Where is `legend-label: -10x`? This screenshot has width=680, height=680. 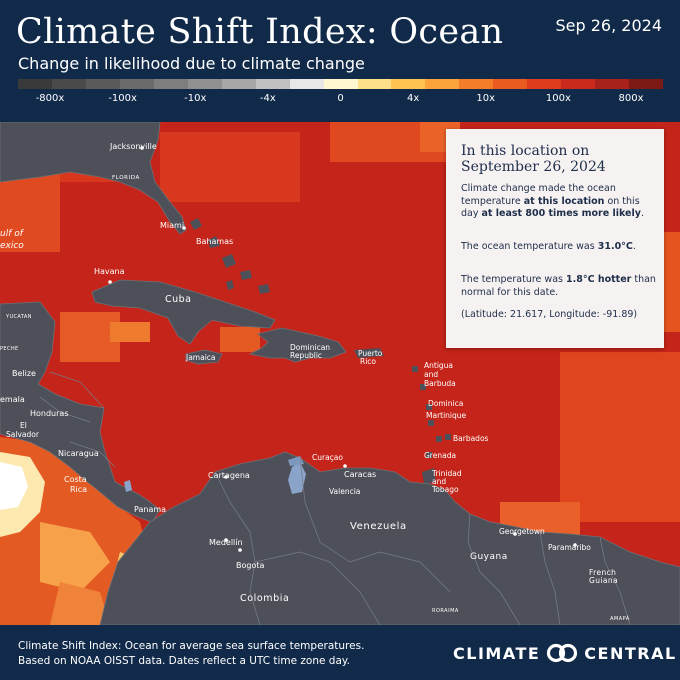
legend-label: -10x is located at coordinates (195, 98).